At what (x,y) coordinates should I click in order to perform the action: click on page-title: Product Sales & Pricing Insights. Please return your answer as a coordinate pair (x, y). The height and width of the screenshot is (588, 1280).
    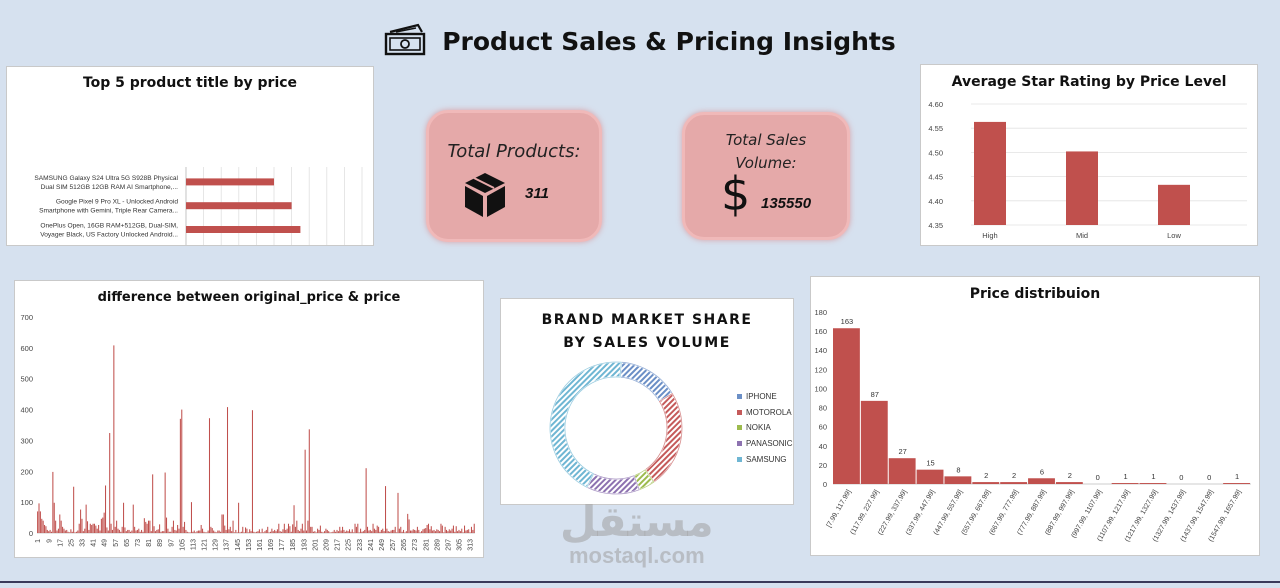
    Looking at the image, I should click on (669, 41).